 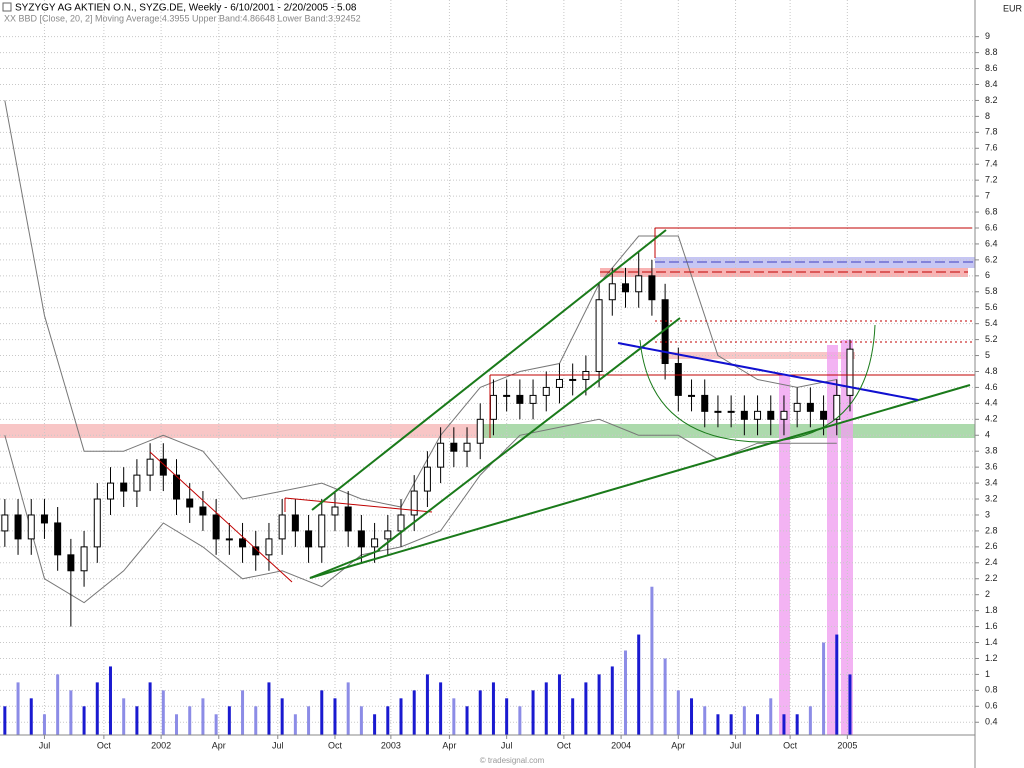 I want to click on y-tick-label: 1.2, so click(x=991, y=658).